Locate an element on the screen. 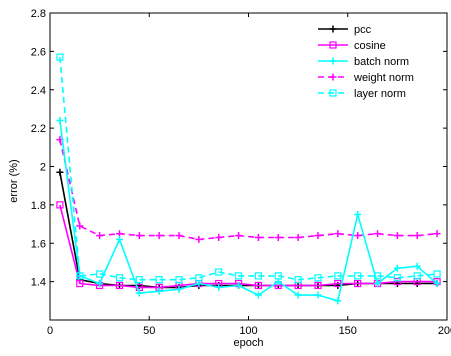 This screenshot has height=356, width=451. legend-label: batch norm is located at coordinates (381, 62).